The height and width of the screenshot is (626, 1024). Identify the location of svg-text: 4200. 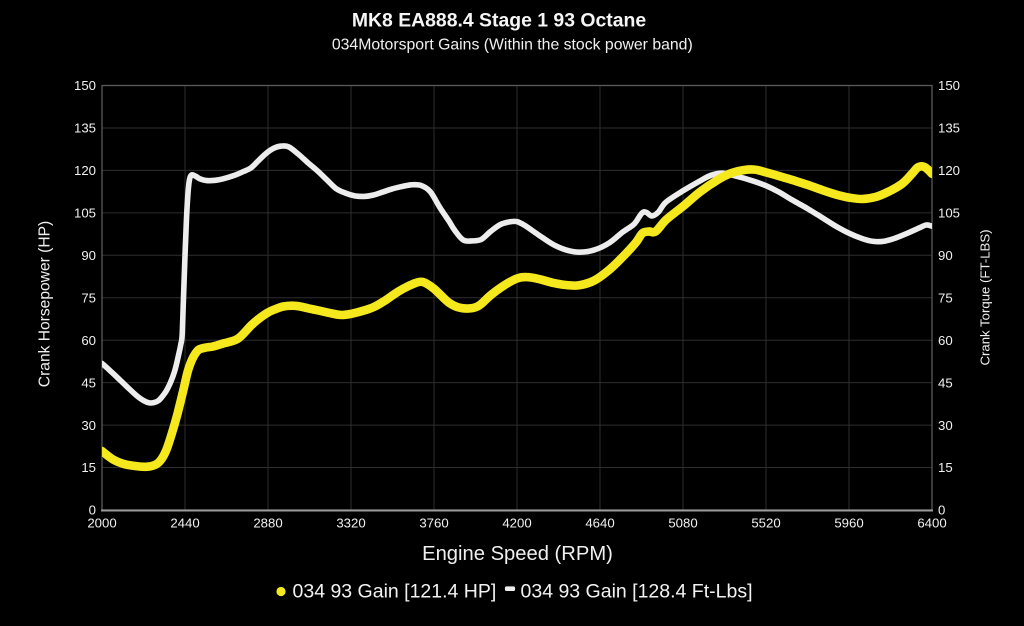
(516, 523).